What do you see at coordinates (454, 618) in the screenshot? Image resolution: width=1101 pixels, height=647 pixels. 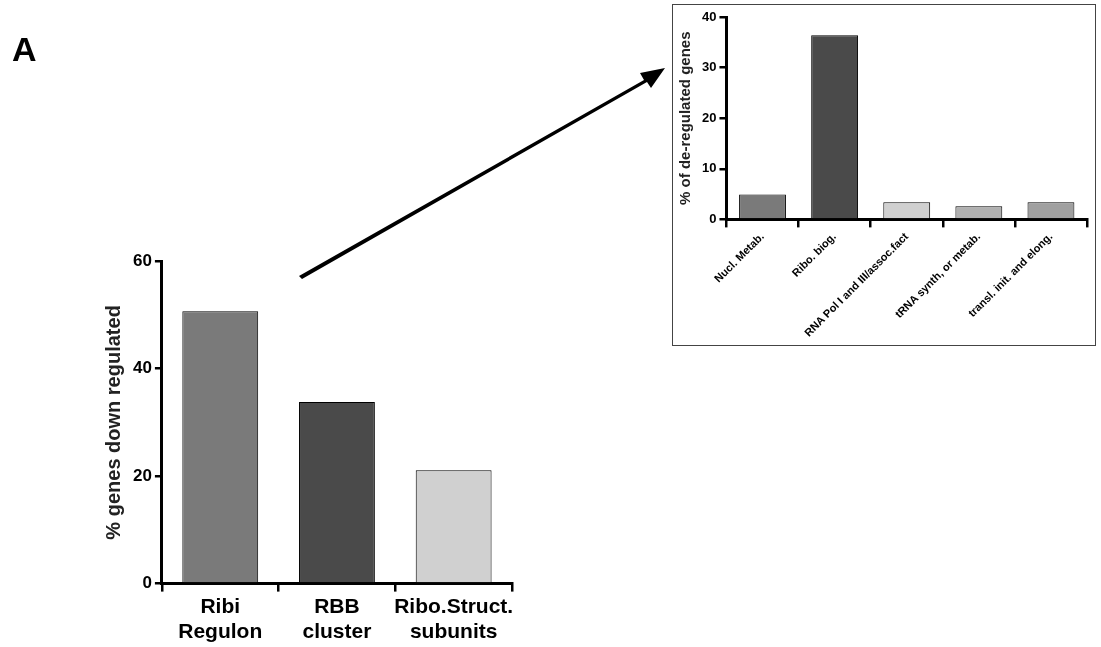 I see `x-tick-label: Ribo.Struct. subunits` at bounding box center [454, 618].